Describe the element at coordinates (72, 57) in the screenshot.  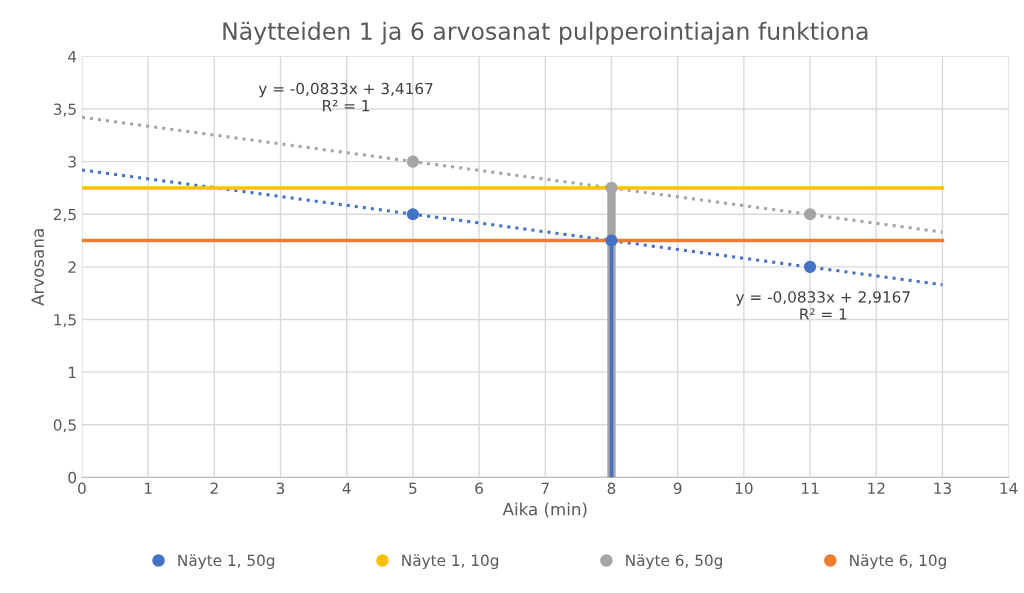
I see `y-tick-label: 4` at that location.